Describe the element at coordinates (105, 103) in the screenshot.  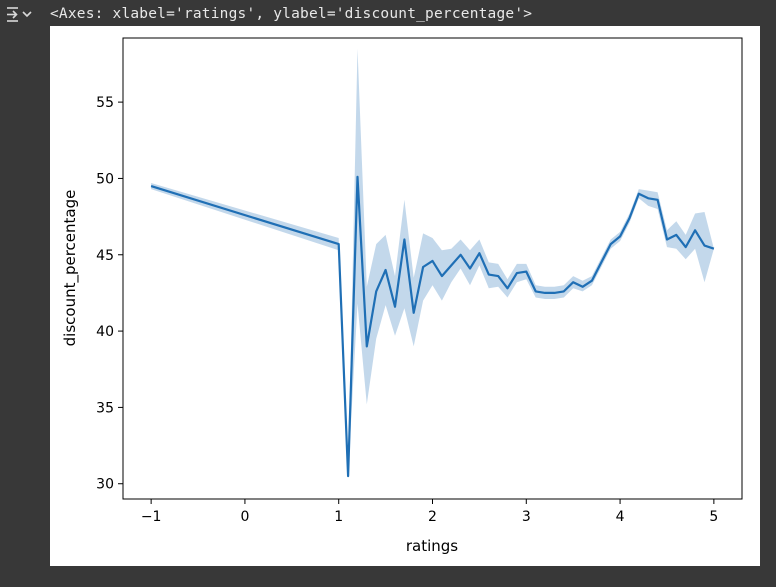
I see `y-tick-label: 55` at that location.